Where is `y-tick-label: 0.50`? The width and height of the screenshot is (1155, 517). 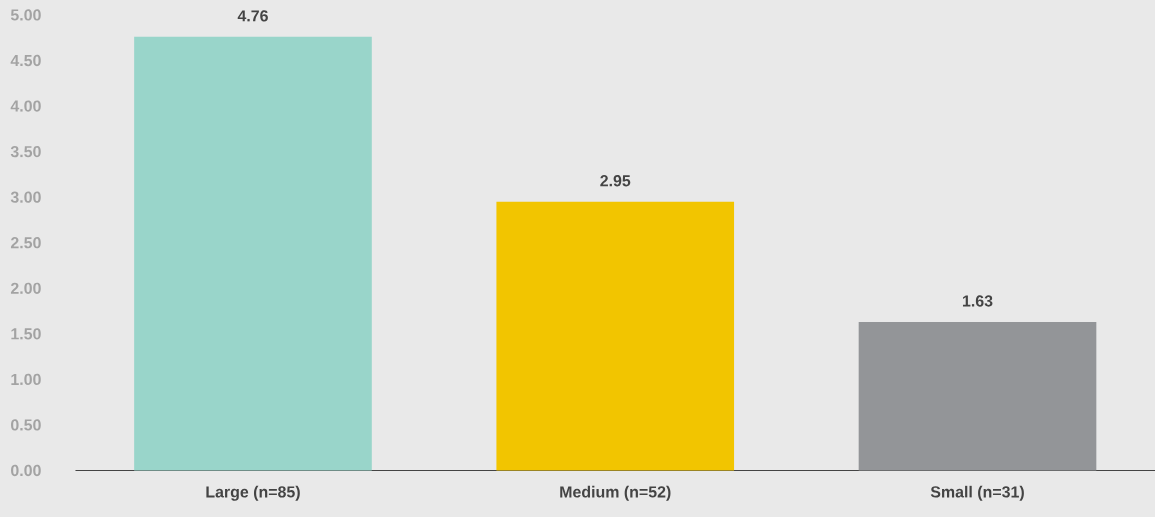
y-tick-label: 0.50 is located at coordinates (26, 425).